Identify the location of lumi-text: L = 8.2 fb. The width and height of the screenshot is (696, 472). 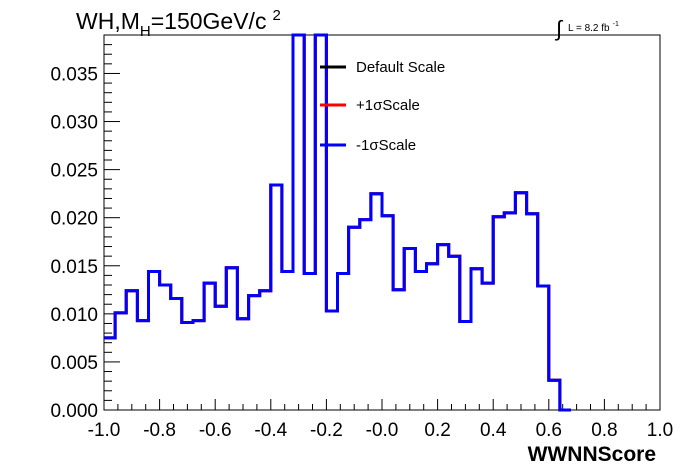
(589, 28).